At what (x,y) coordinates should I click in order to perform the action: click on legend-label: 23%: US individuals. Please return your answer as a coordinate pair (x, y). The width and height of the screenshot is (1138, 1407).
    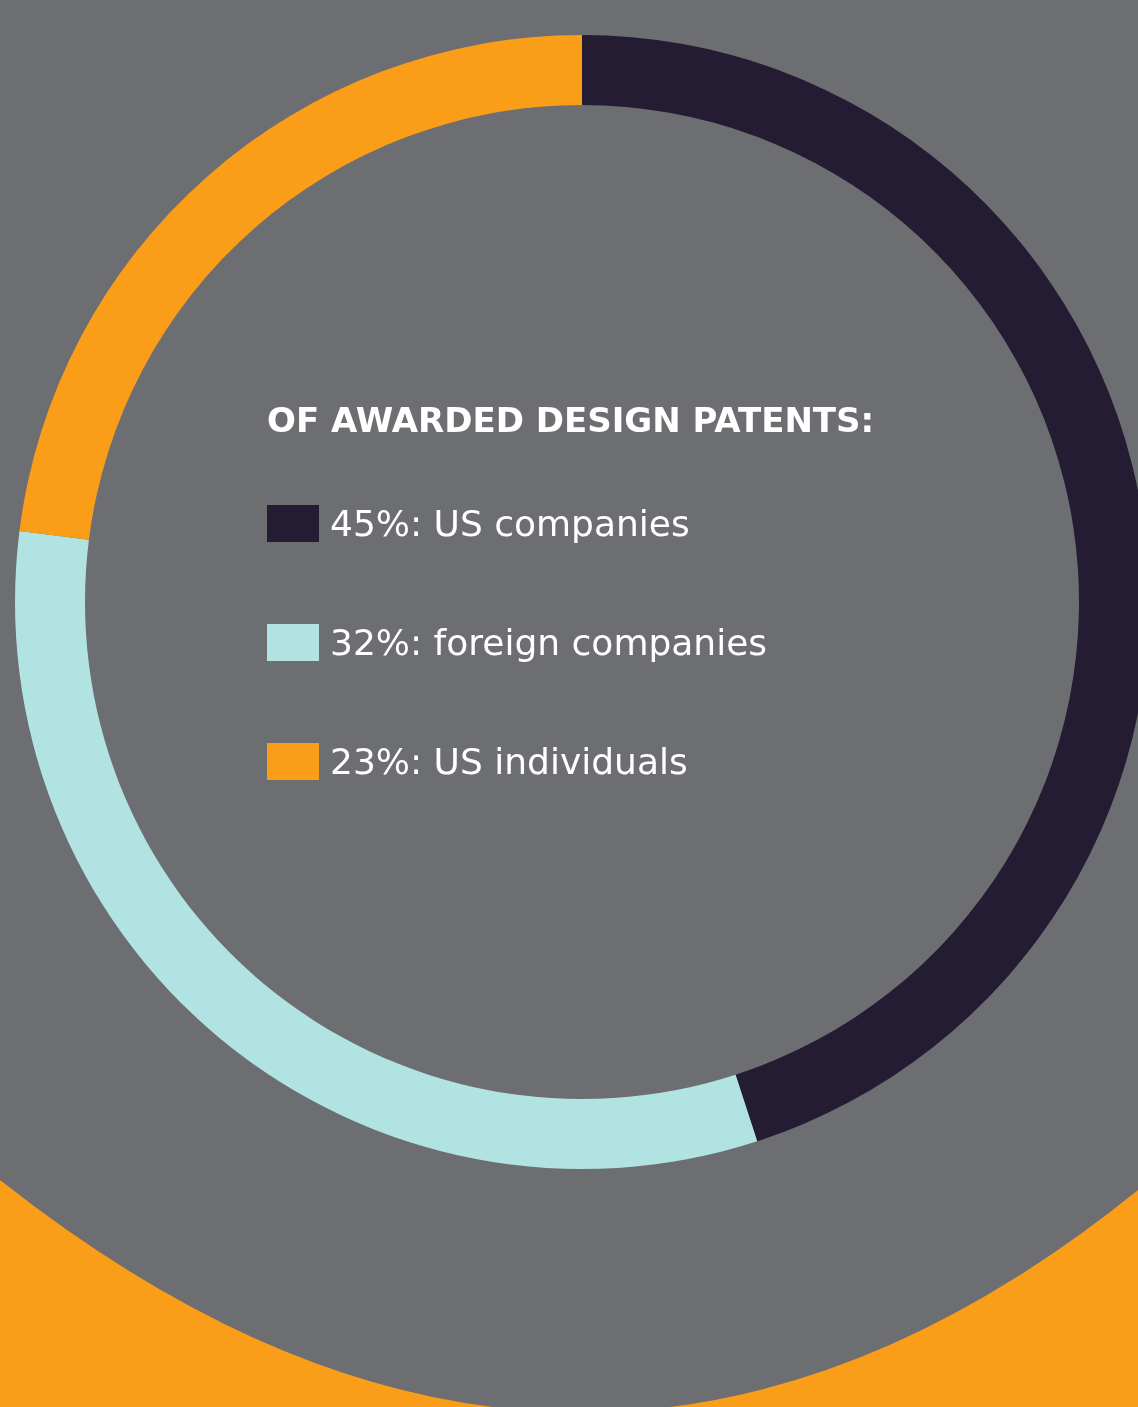
    Looking at the image, I should click on (509, 761).